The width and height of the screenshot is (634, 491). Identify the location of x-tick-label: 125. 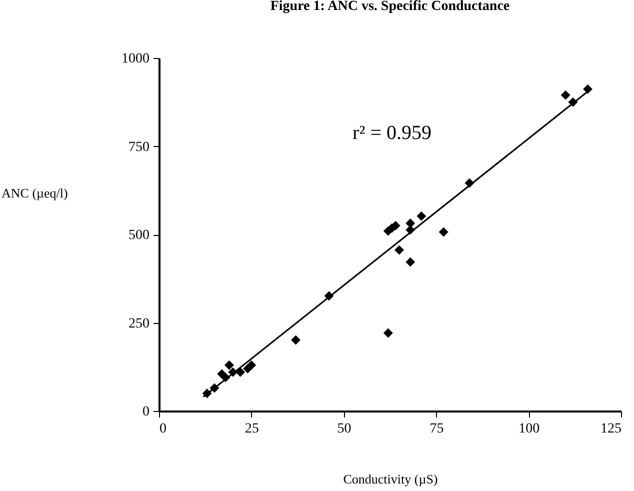
(611, 429).